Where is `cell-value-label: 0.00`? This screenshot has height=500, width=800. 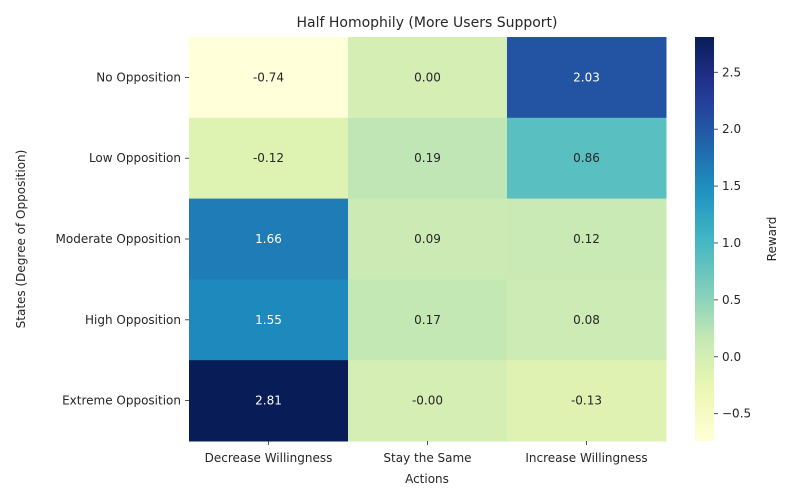 cell-value-label: 0.00 is located at coordinates (427, 77).